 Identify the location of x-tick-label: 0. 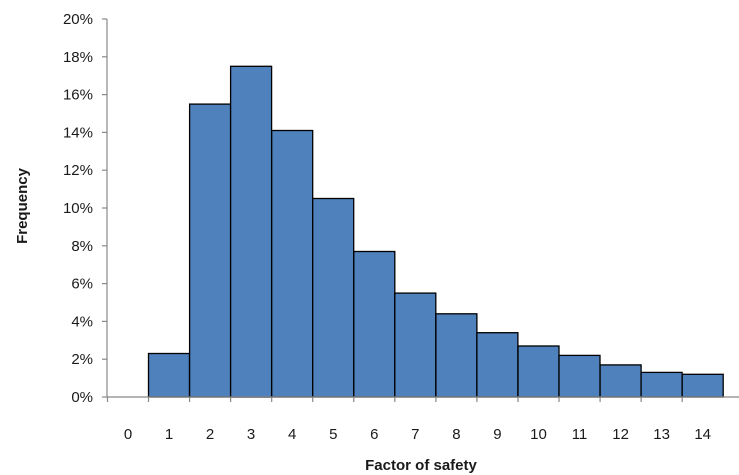
(128, 434).